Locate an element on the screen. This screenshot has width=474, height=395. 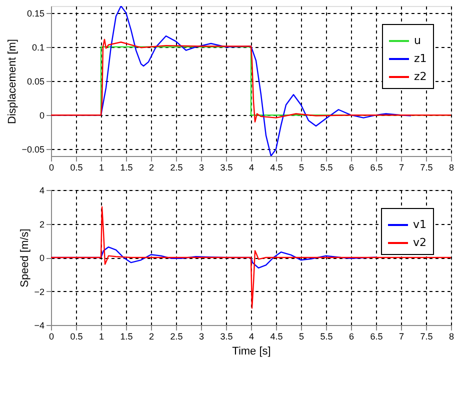
y-axis-title: Speed [m/s] is located at coordinates (25, 258).